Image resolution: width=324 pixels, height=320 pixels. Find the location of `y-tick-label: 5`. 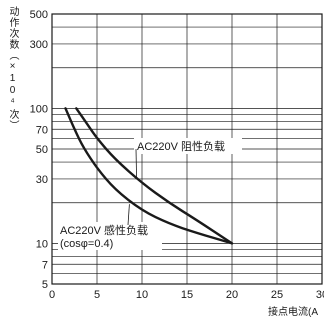

y-tick-label: 5 is located at coordinates (45, 285).